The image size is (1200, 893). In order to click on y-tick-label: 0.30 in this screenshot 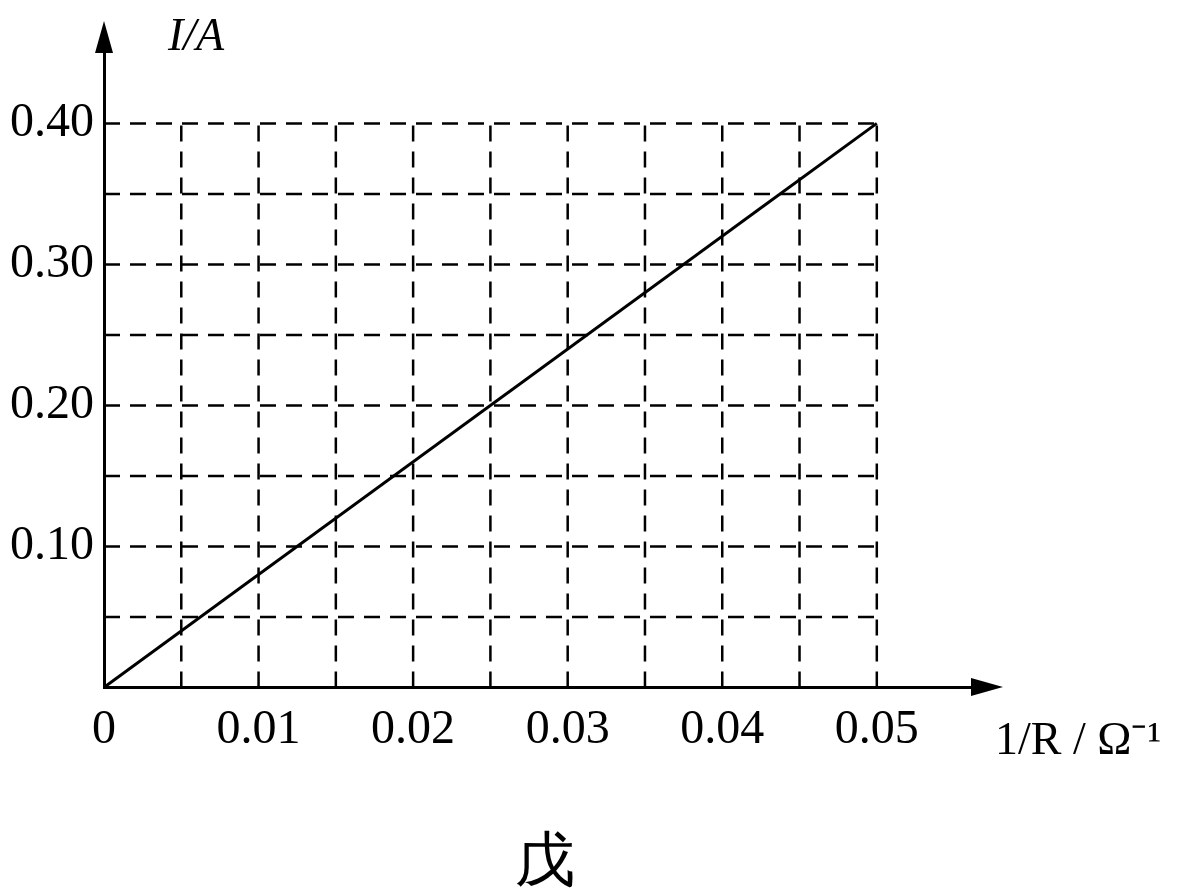, I will do `click(52, 261)`.